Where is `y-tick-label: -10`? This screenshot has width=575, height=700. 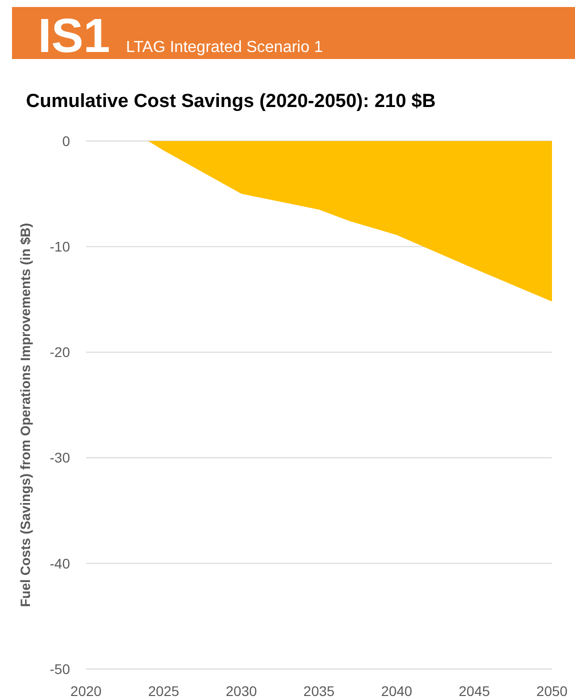 y-tick-label: -10 is located at coordinates (60, 246).